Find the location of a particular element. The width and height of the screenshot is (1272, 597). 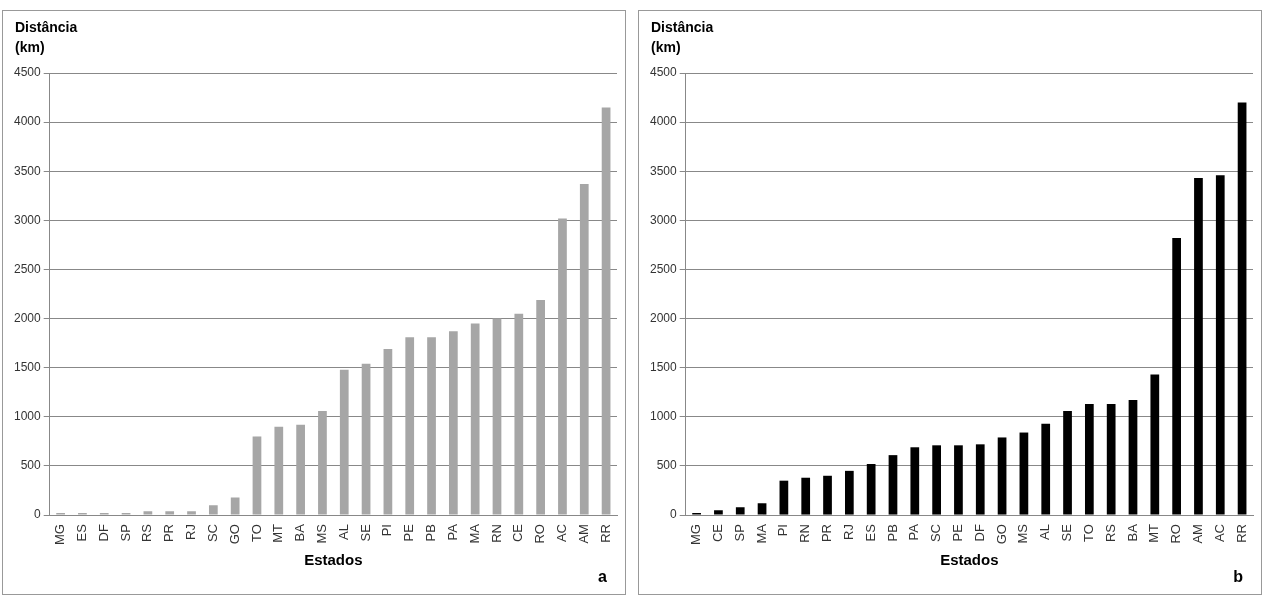

y-tick-label: 4000 is located at coordinates (663, 121).